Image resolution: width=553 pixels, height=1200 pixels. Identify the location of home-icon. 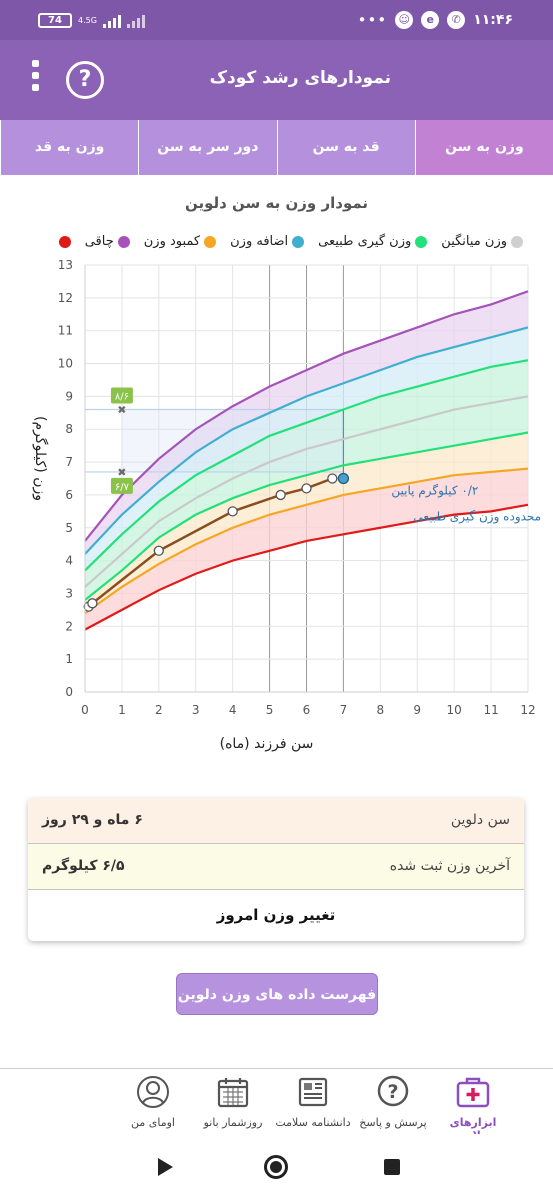
(276, 1167).